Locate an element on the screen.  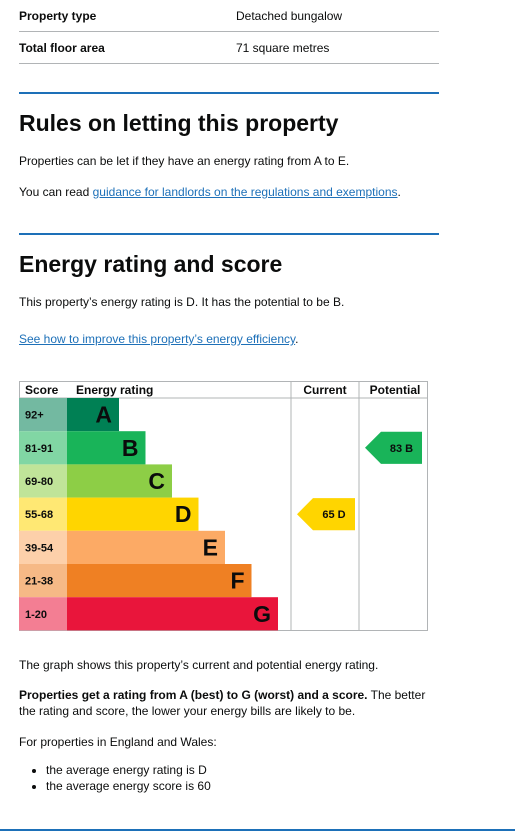
band-letter: E is located at coordinates (210, 547).